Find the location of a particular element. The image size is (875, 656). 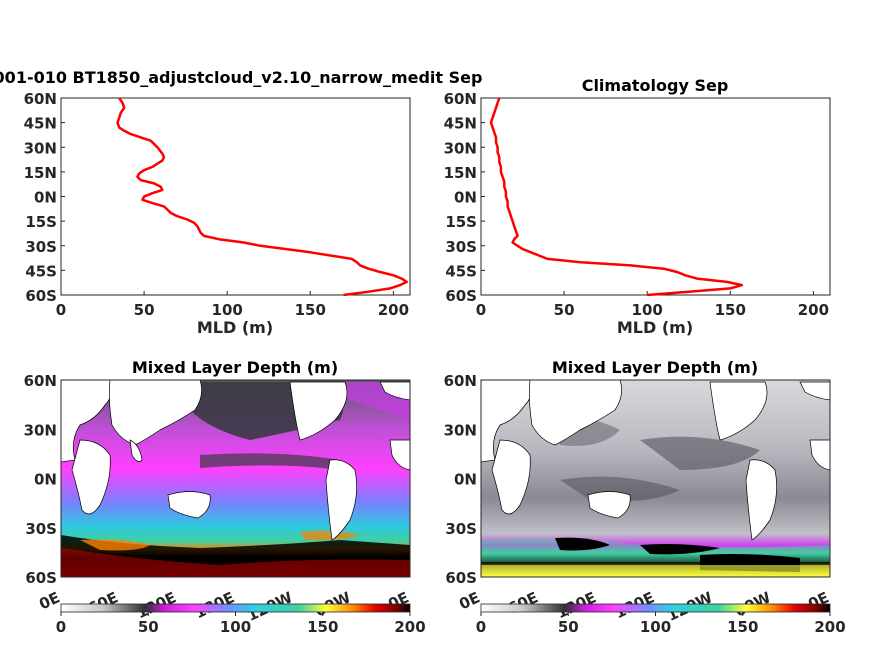

panel1-xlabel: MLD (m) is located at coordinates (235, 327).